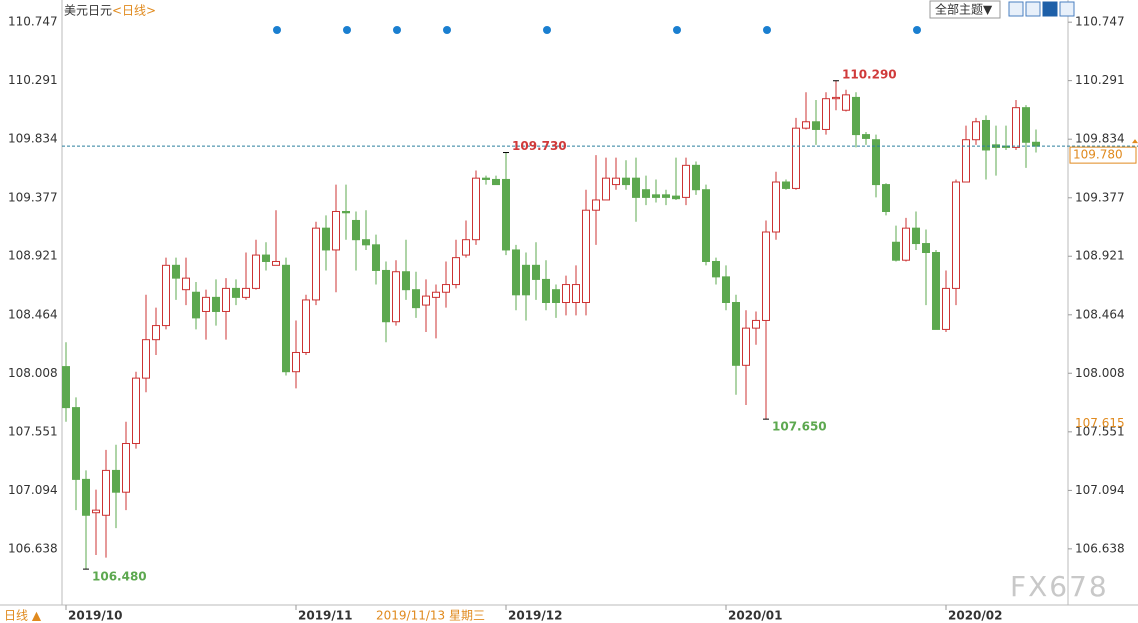 The height and width of the screenshot is (623, 1138). Describe the element at coordinates (799, 427) in the screenshot. I see `extreme-label: 107.650` at that location.